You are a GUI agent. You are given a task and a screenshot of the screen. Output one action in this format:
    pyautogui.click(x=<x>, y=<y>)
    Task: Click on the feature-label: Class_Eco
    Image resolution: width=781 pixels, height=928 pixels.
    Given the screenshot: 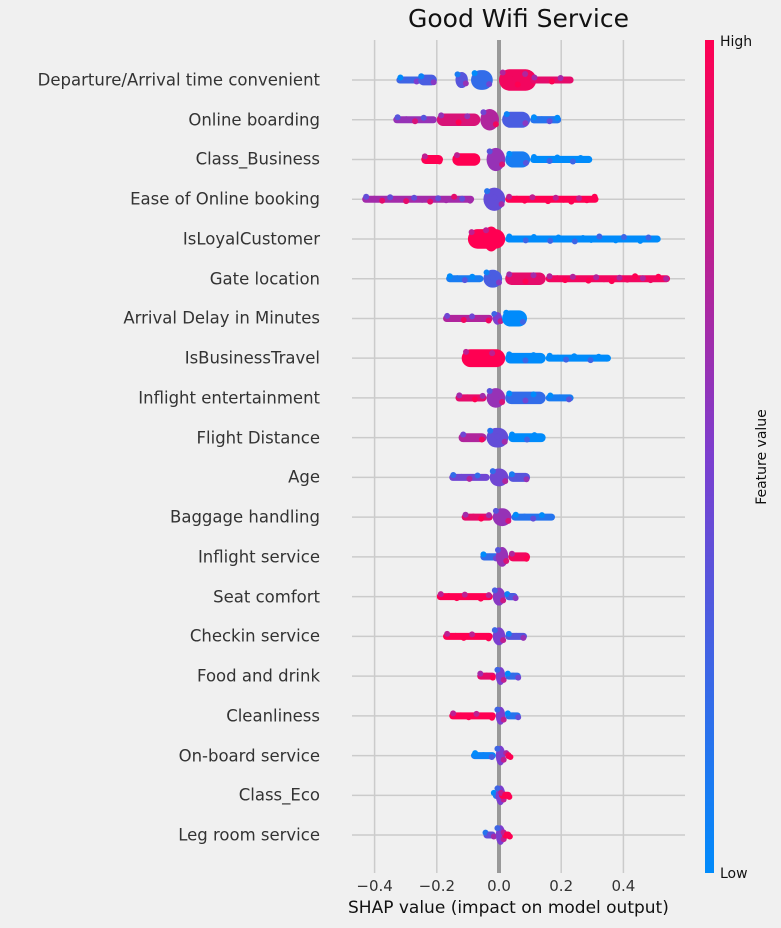 What is the action you would take?
    pyautogui.click(x=279, y=795)
    